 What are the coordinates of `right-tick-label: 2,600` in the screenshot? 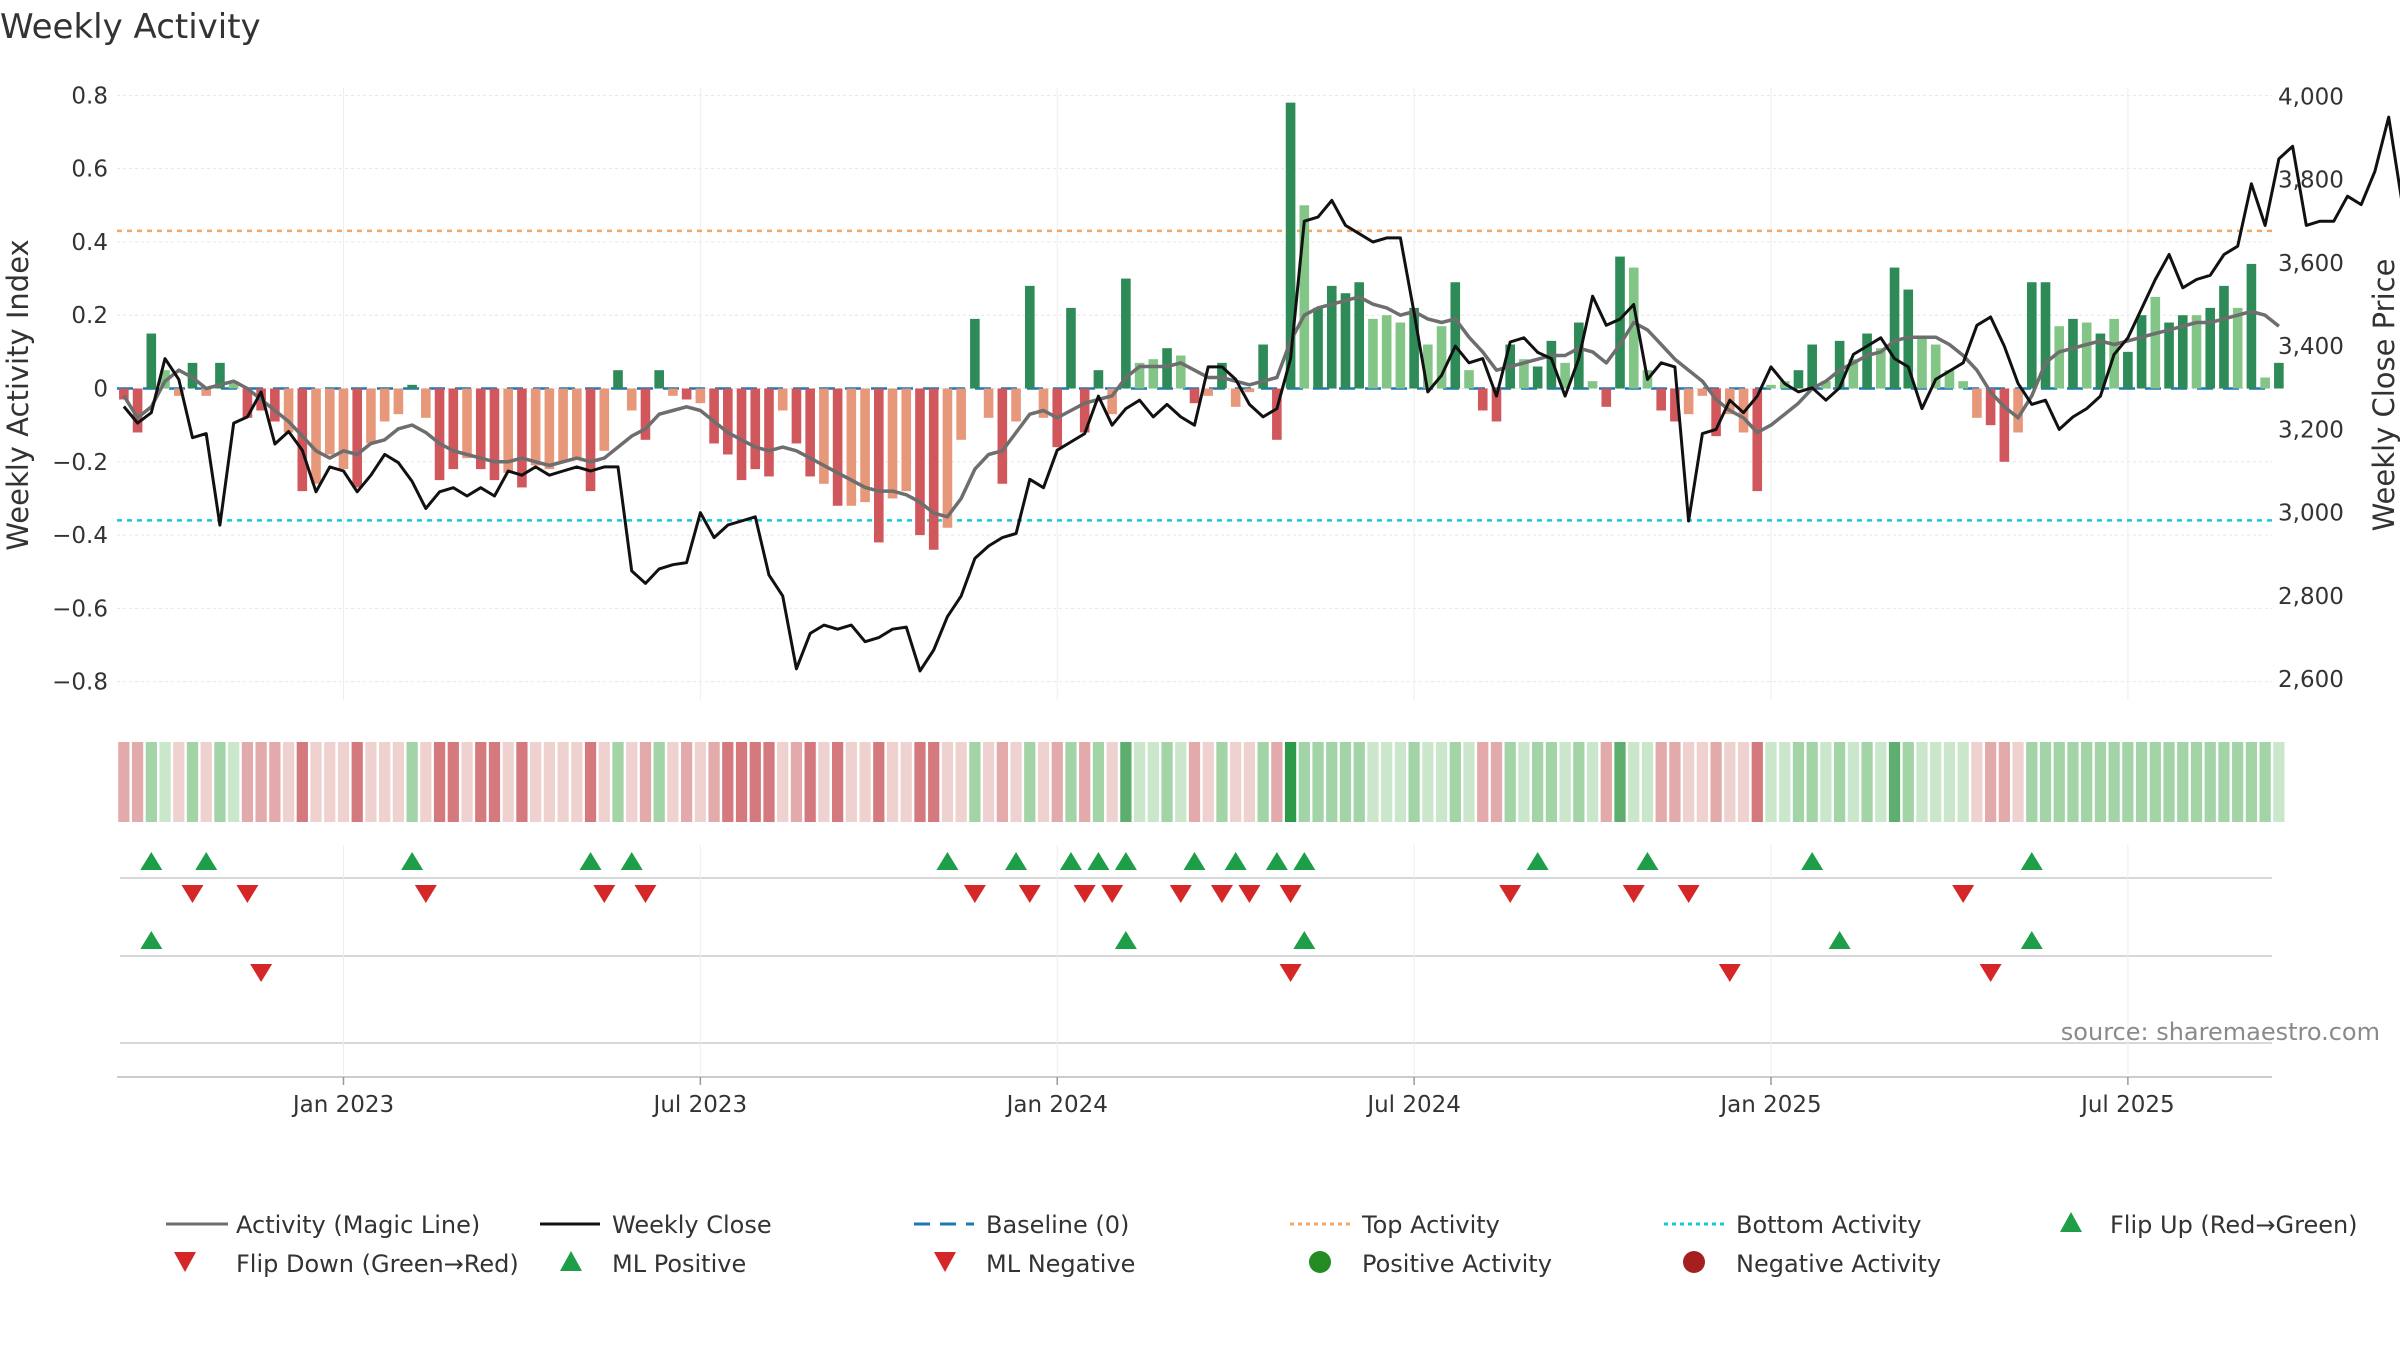 It's located at (2311, 680).